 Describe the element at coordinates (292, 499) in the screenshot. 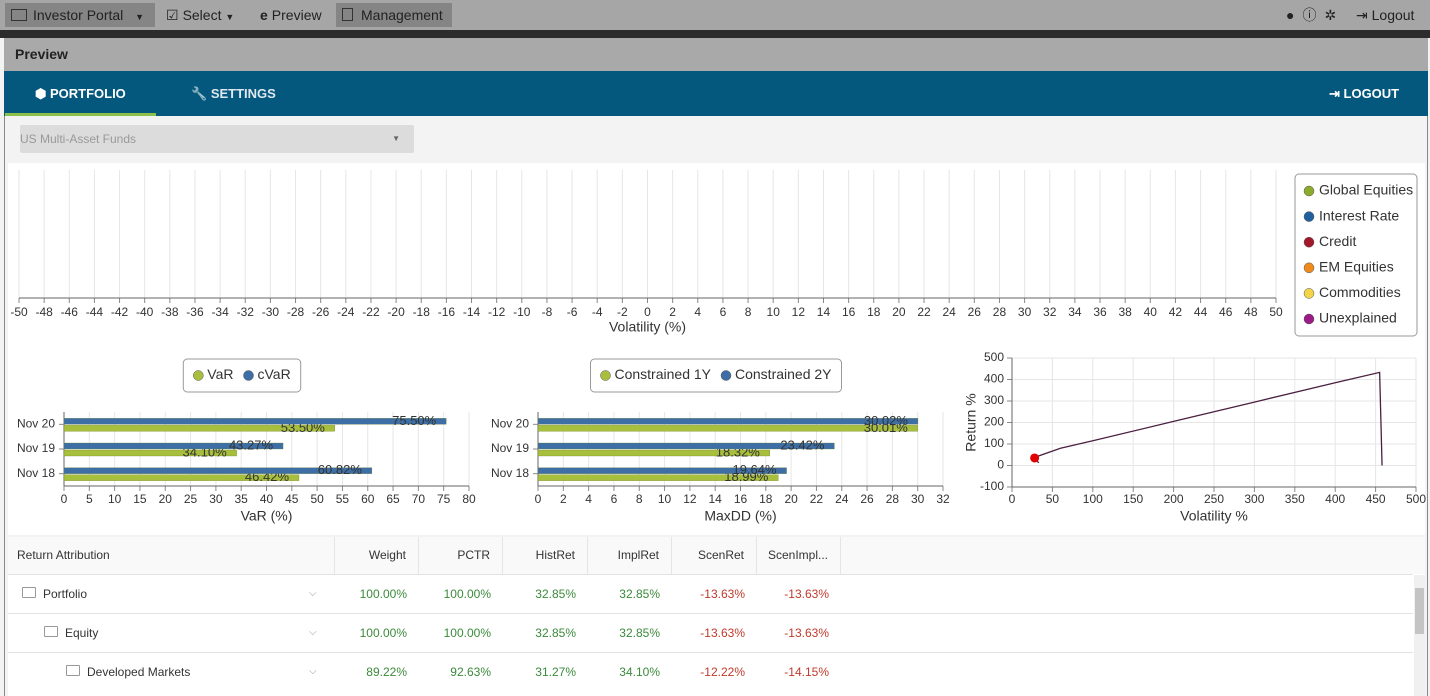

I see `x-tick-label: 45` at that location.